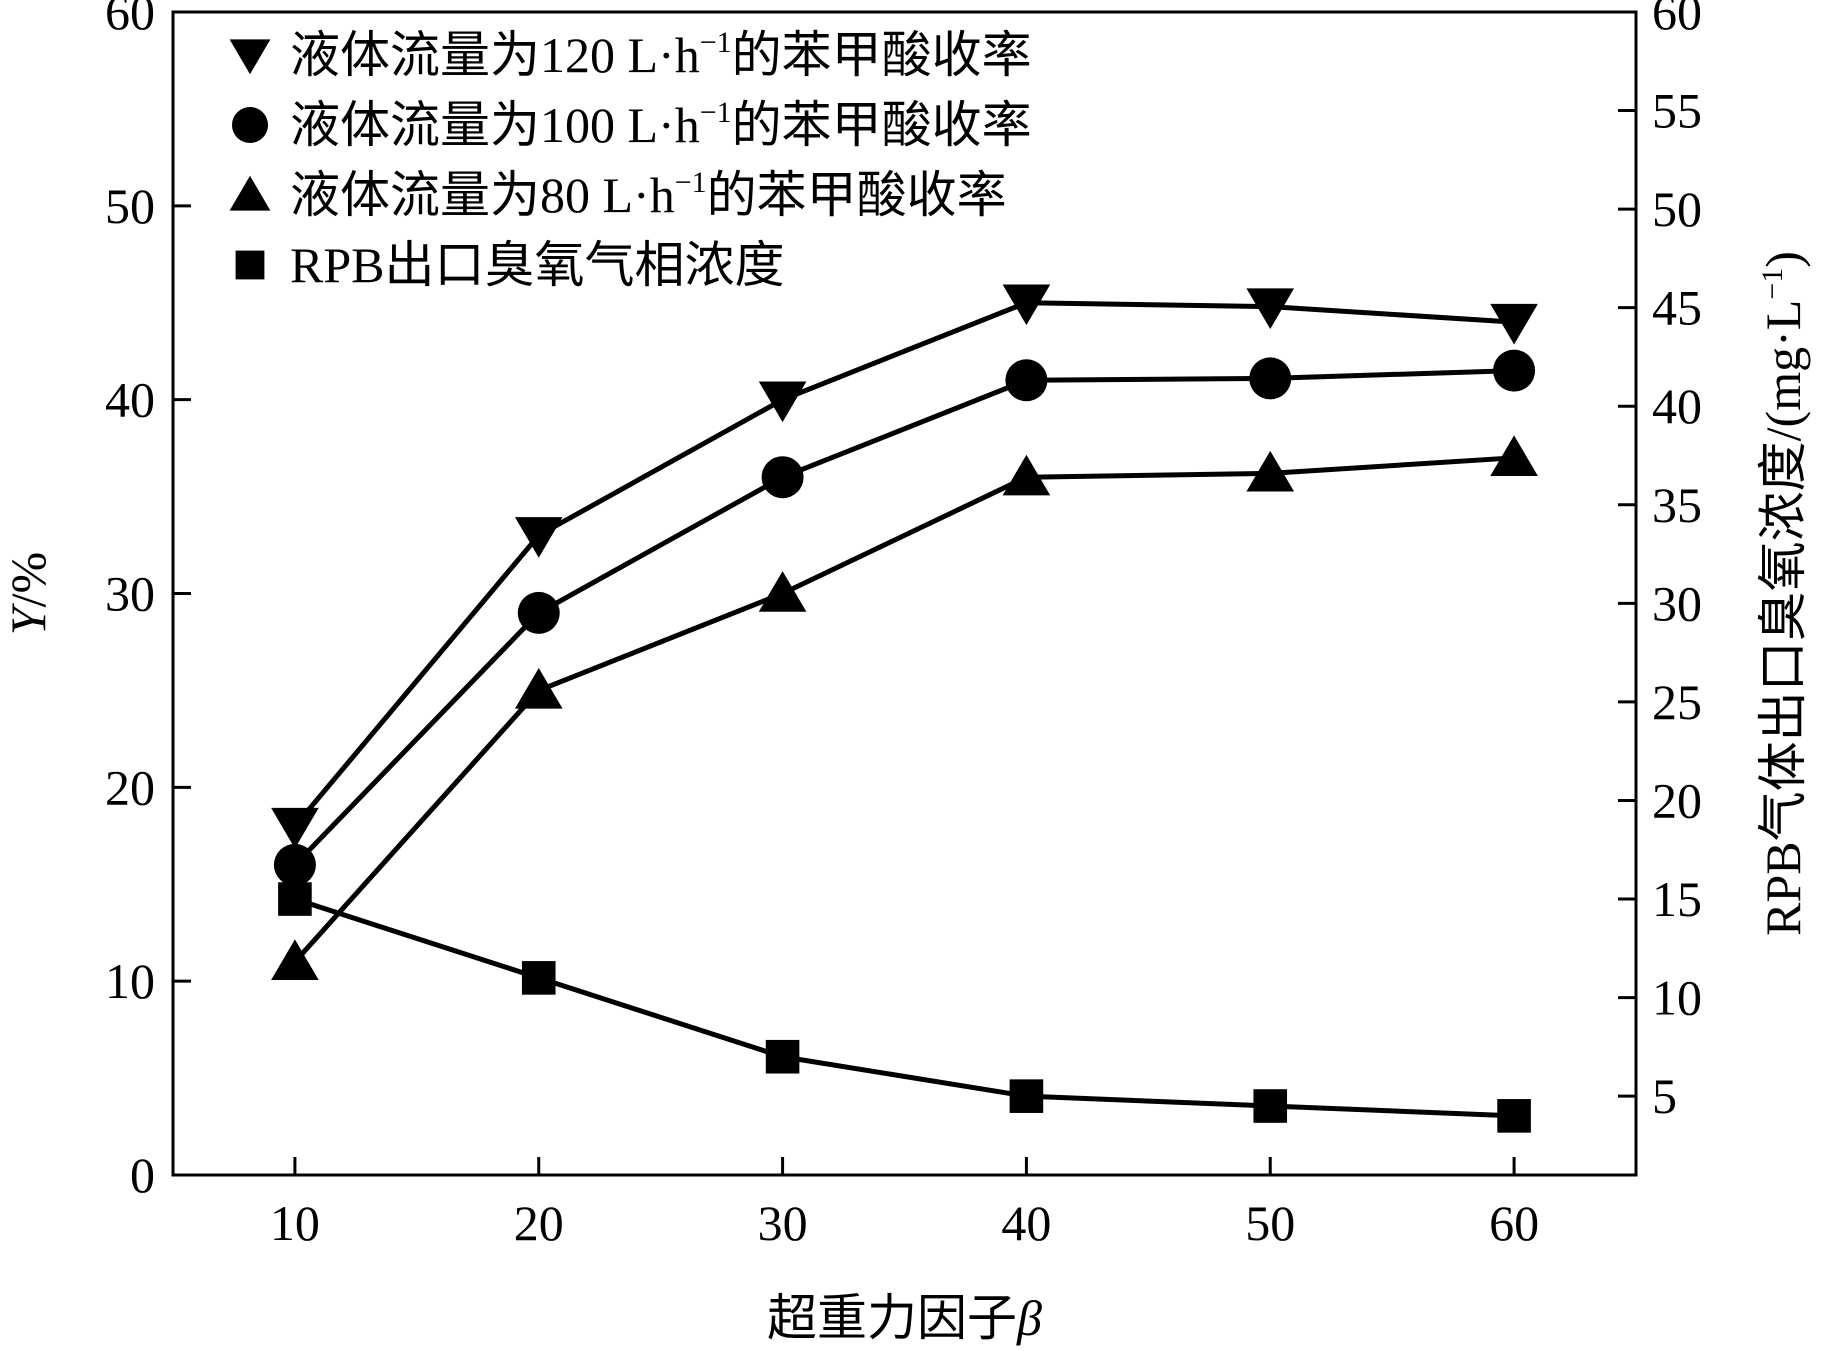 The height and width of the screenshot is (1351, 1826). I want to click on y-left-tick-label: 30, so click(130, 594).